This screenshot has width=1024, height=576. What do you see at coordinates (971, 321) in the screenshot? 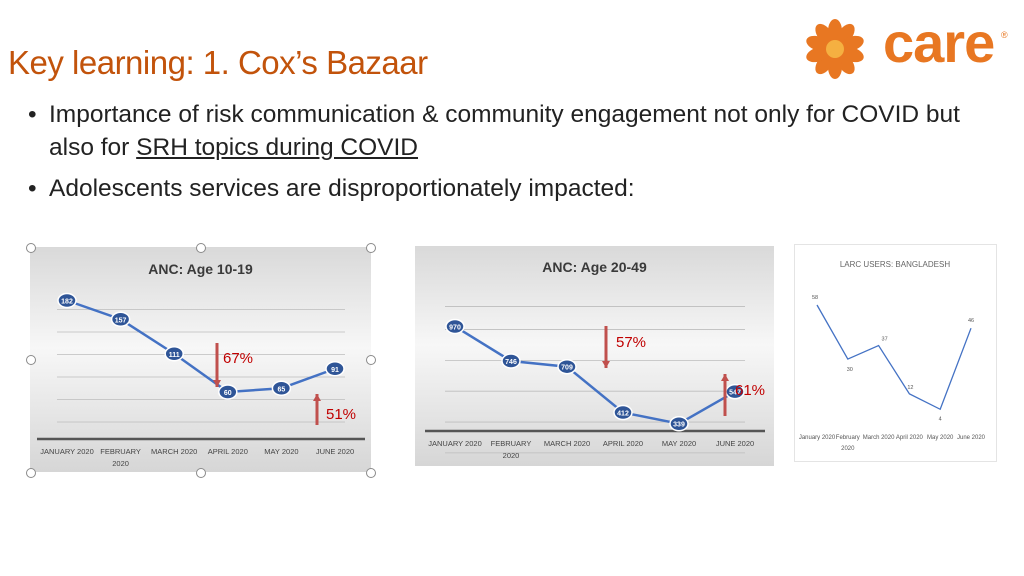
I see `data-label: 46` at bounding box center [971, 321].